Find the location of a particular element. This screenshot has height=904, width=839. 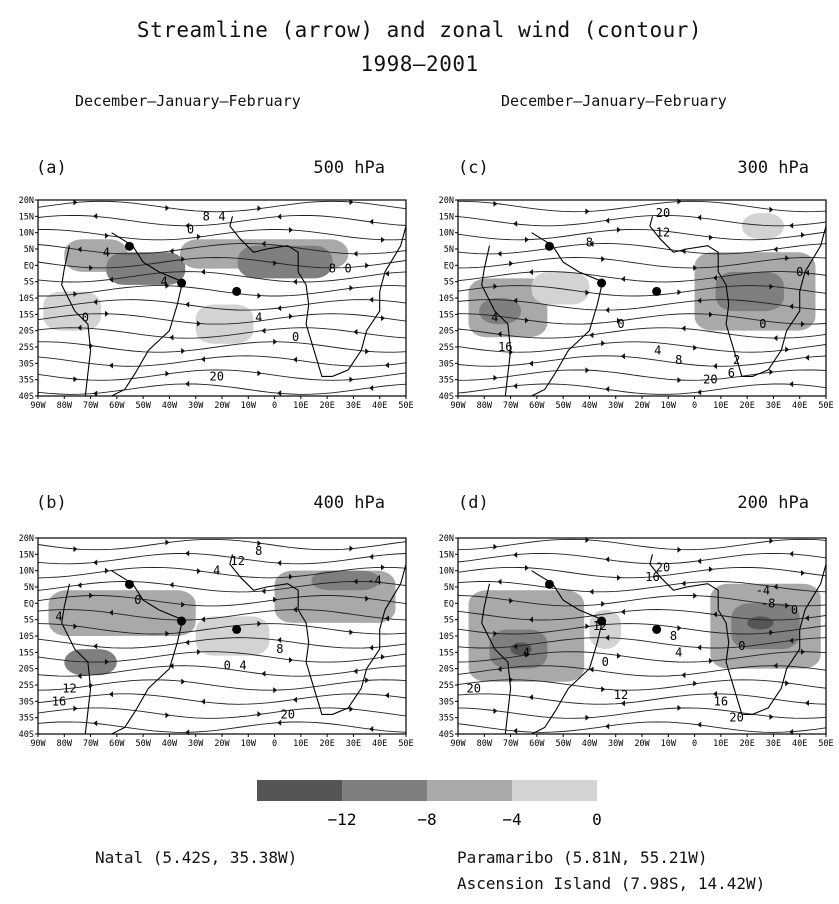

contour-label: -8 is located at coordinates (768, 603).